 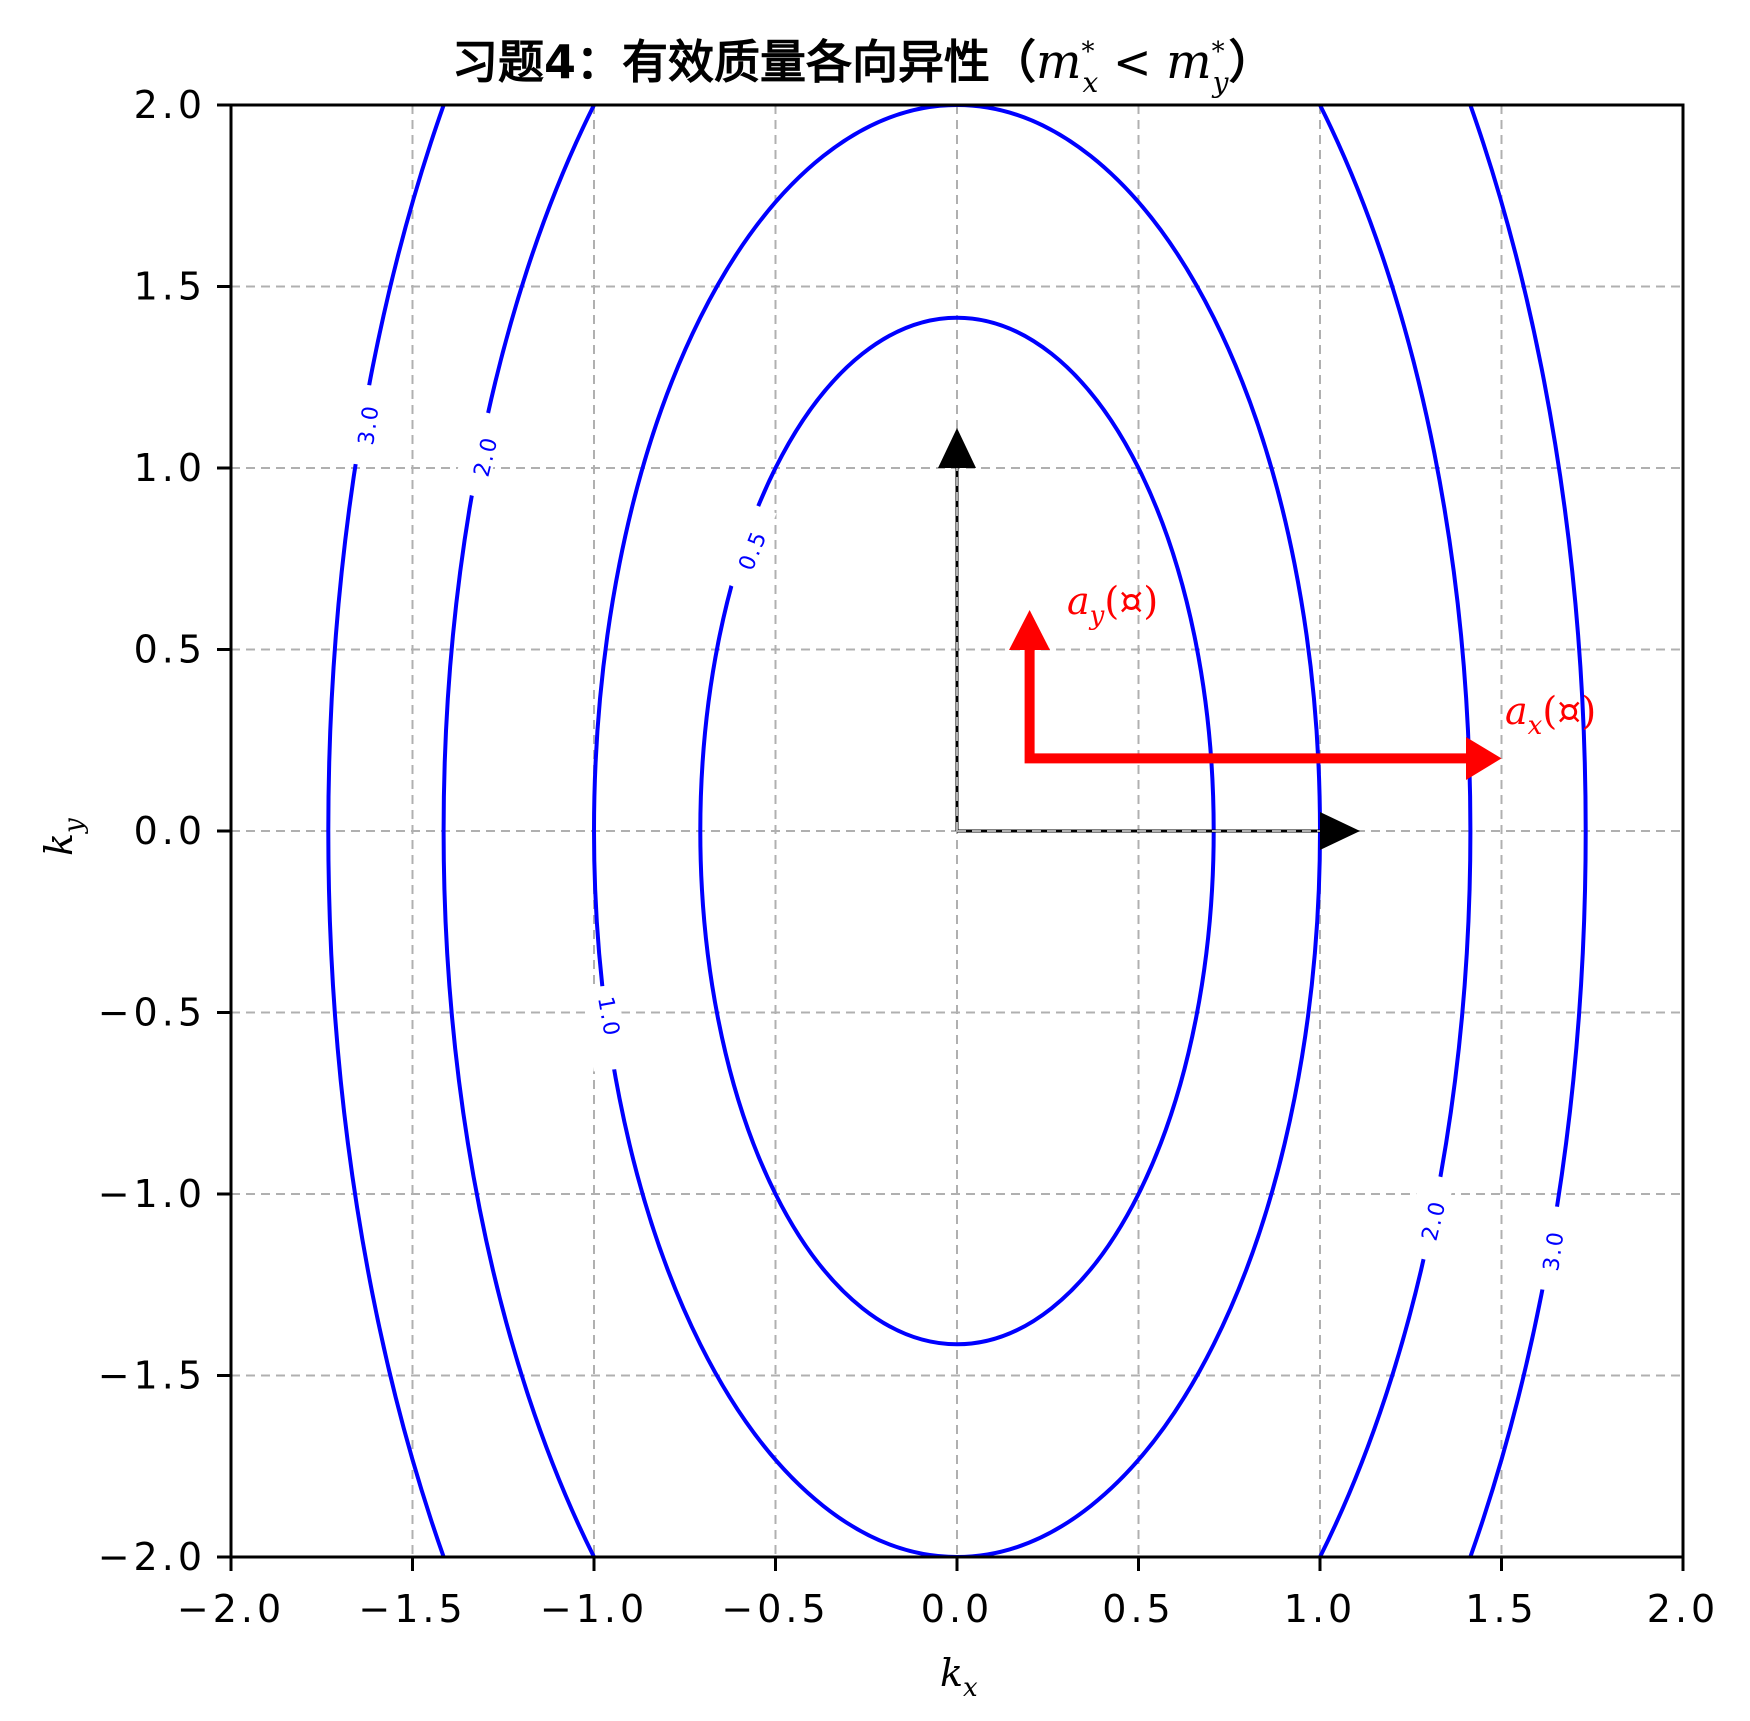 I want to click on x-axis-label: kx, so click(x=959, y=1677).